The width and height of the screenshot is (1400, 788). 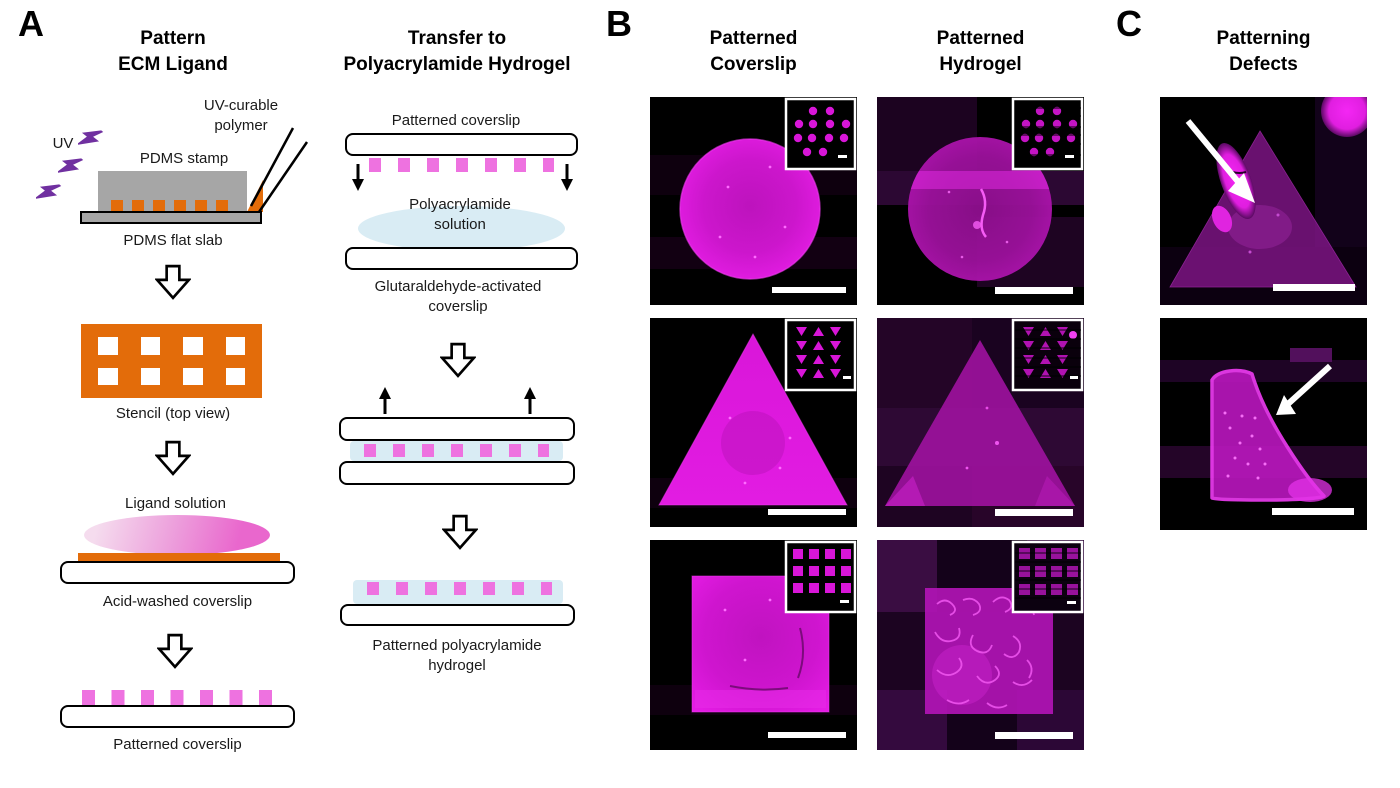 What do you see at coordinates (1344, 117) in the screenshot?
I see `corner-blob` at bounding box center [1344, 117].